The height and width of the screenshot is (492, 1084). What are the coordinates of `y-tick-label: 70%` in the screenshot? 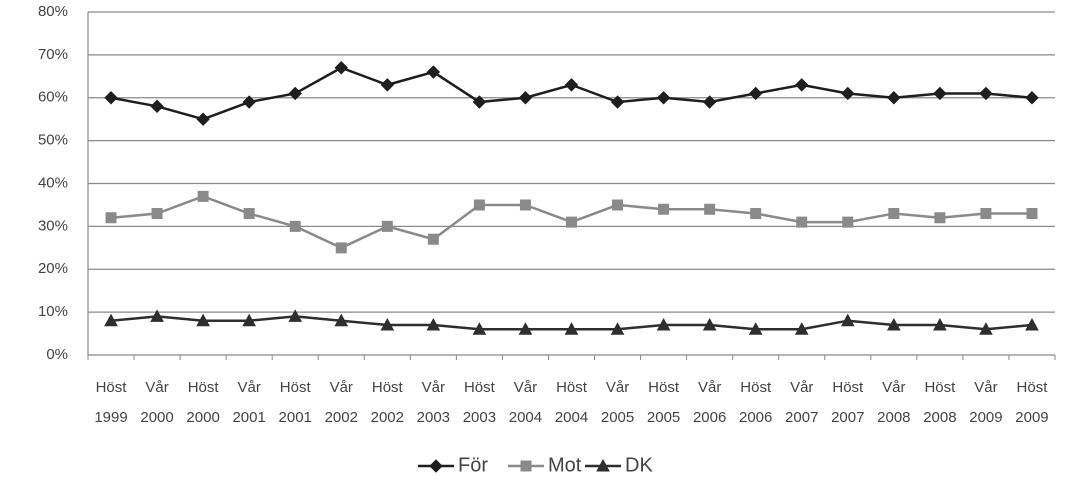 It's located at (53, 54).